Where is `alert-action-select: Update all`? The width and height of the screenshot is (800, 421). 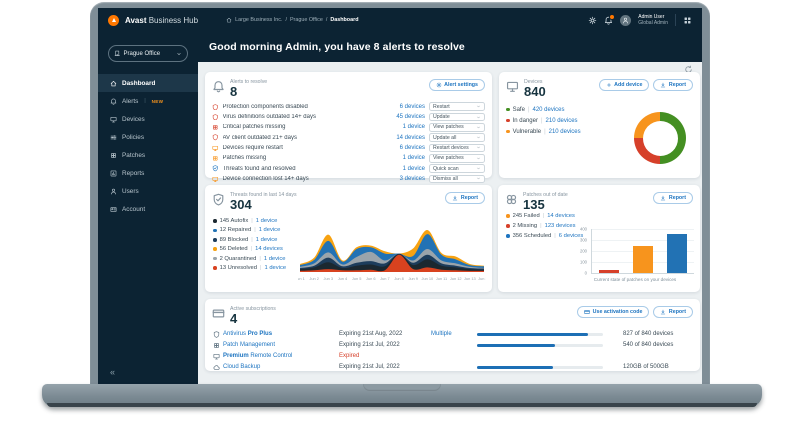 alert-action-select: Update all is located at coordinates (457, 137).